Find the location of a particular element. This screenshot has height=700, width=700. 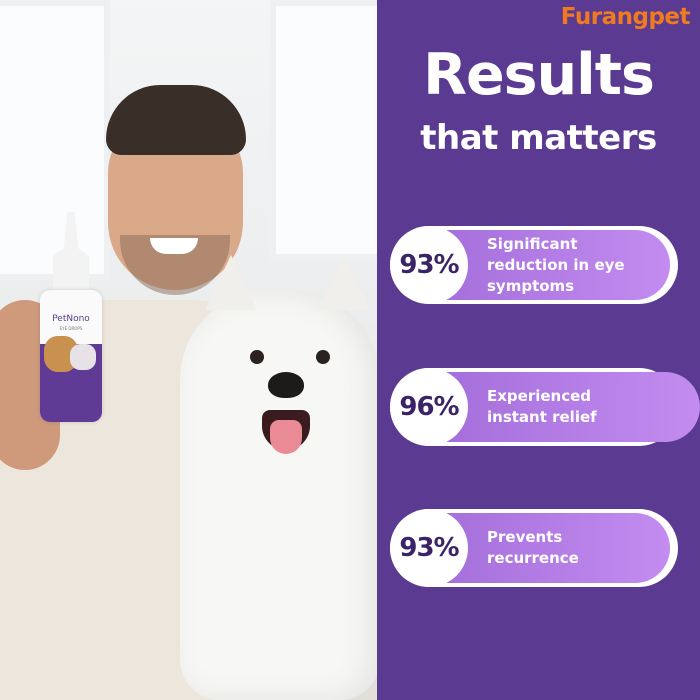

product-bottle: PetNono EYE DROPS is located at coordinates (71, 356).